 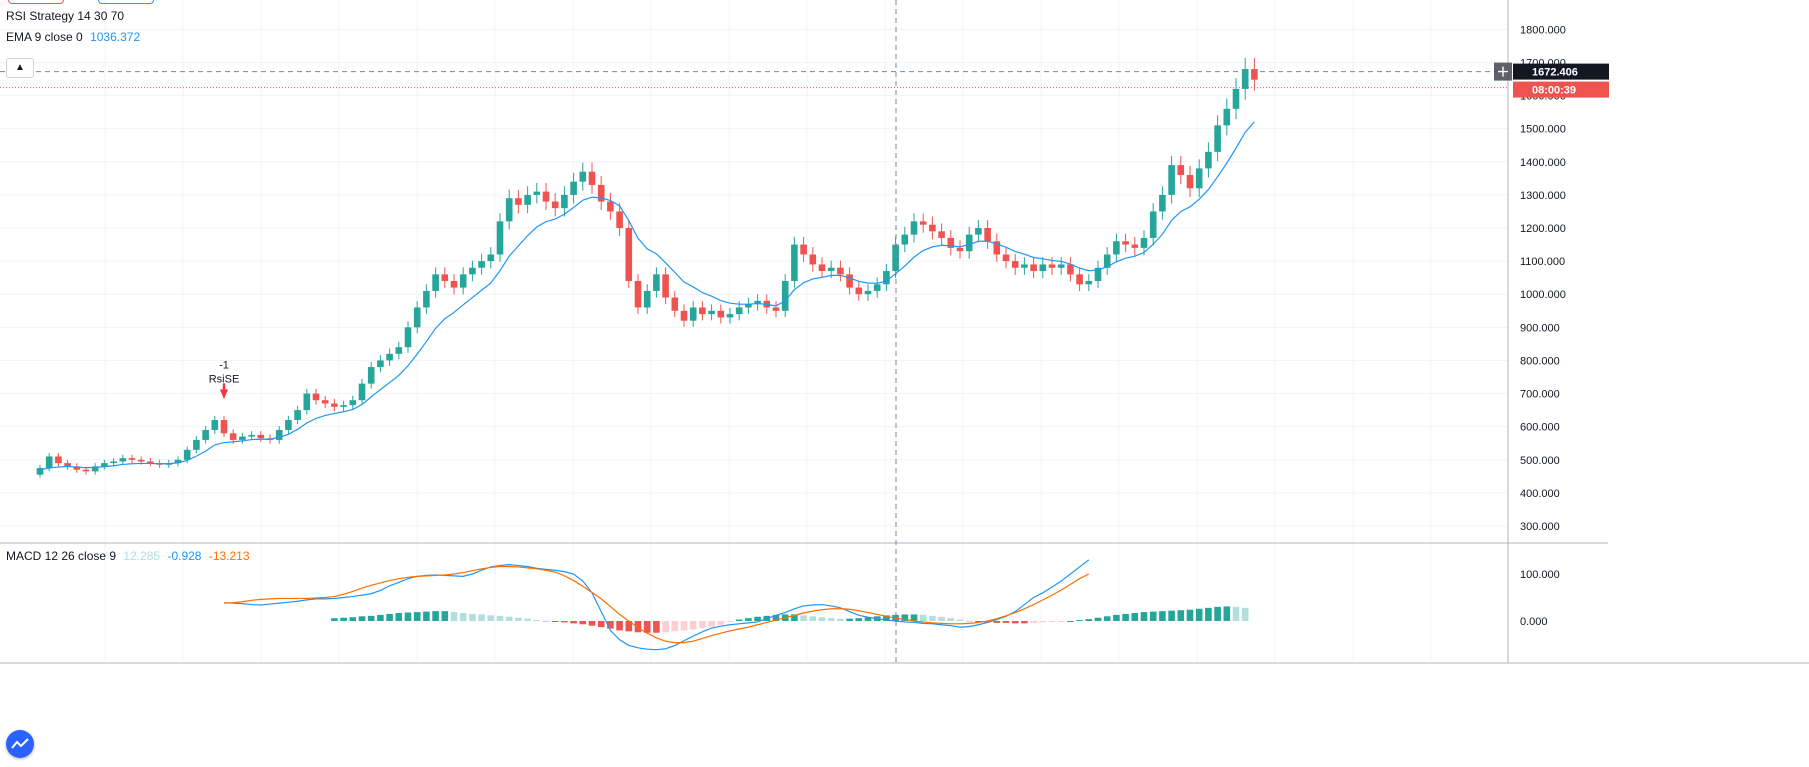 I want to click on top-tab-left, so click(x=36, y=2).